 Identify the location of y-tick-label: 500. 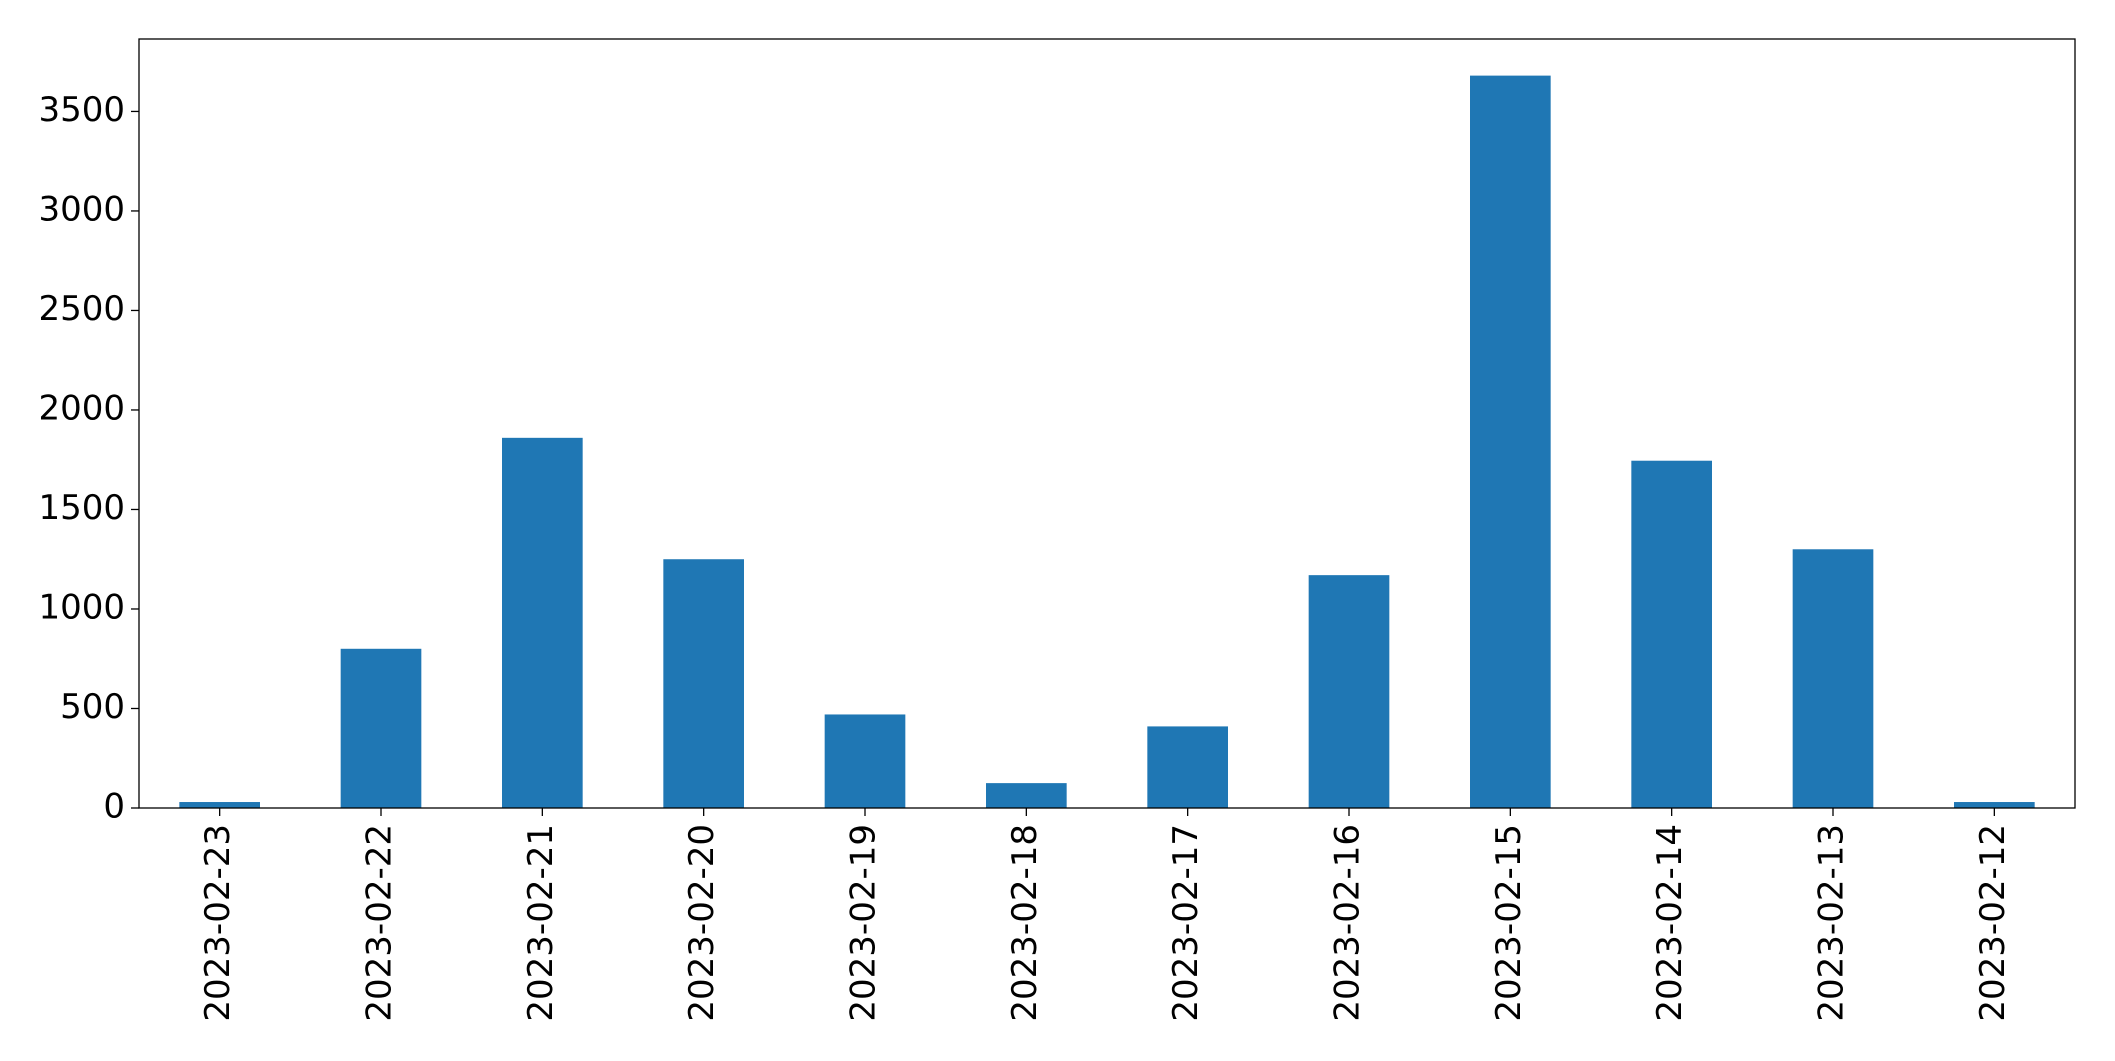
(92, 707).